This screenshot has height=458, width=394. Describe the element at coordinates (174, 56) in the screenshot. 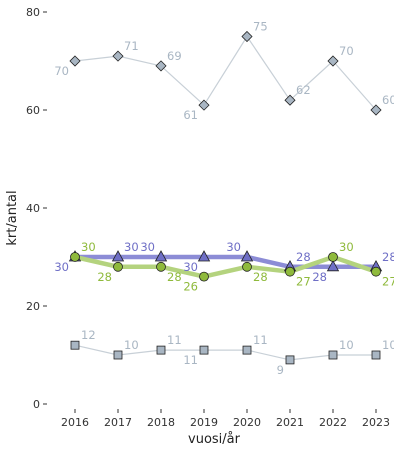

I see `data-label: 69` at that location.